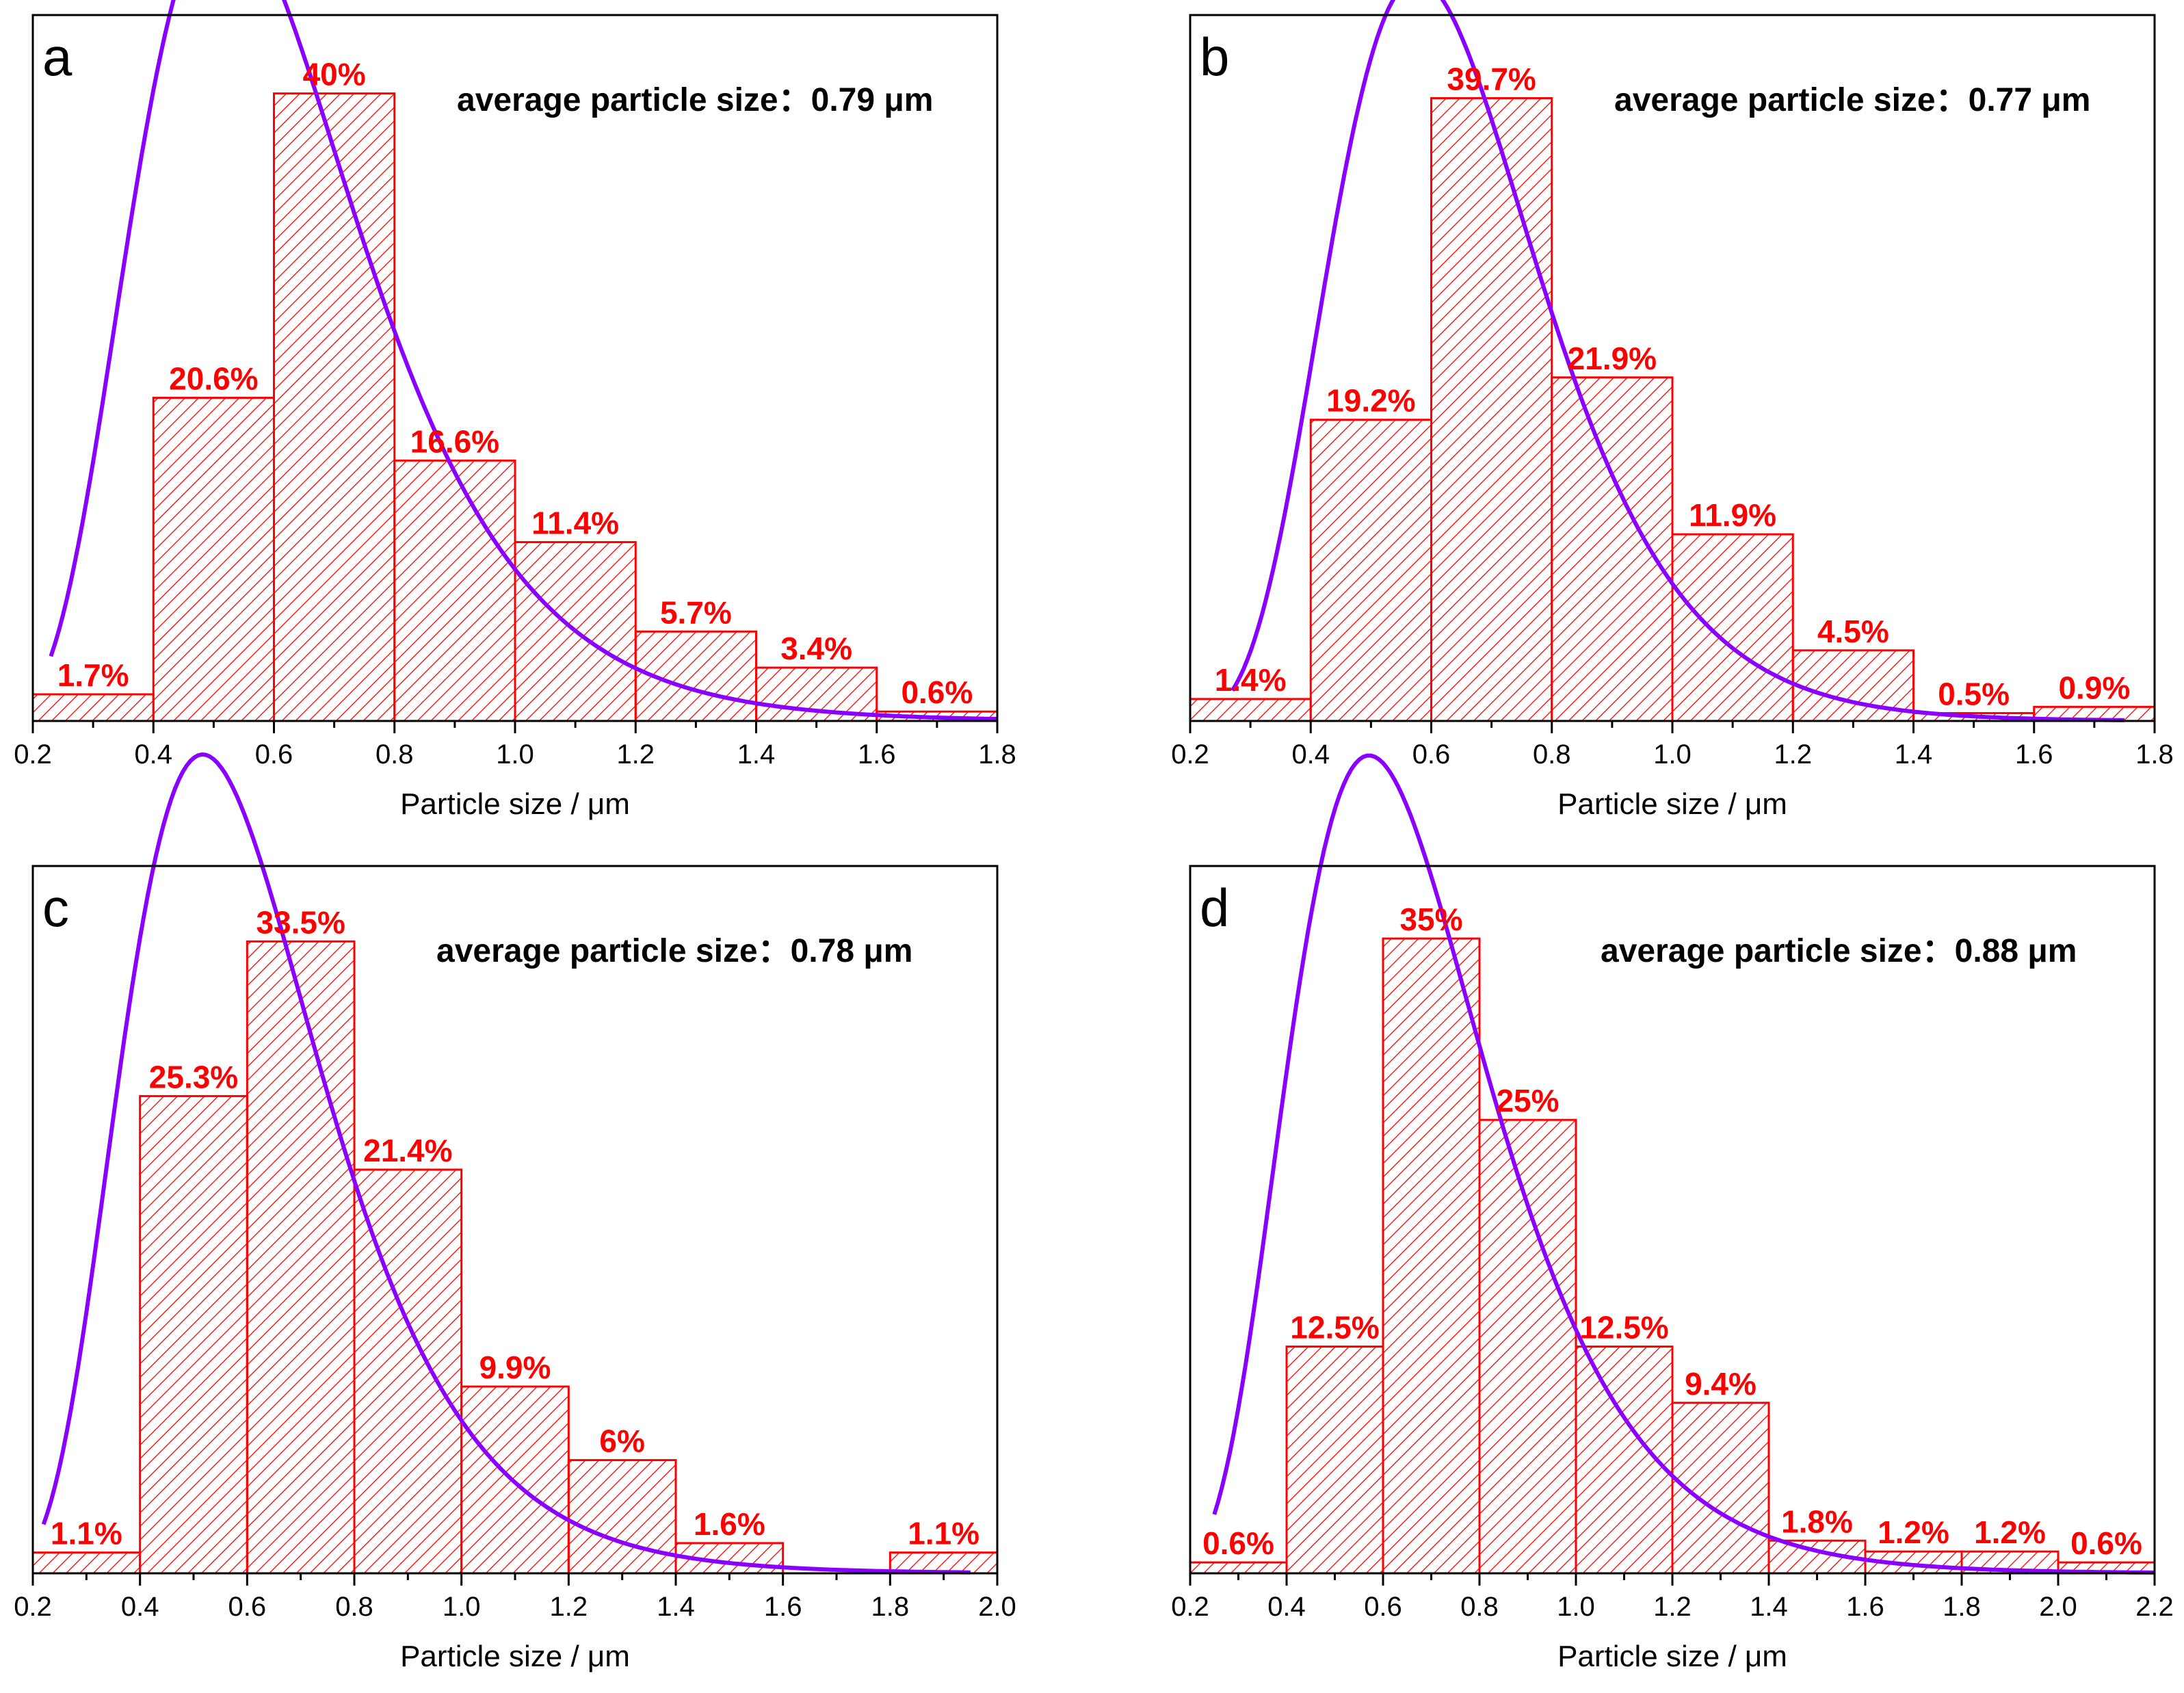 This screenshot has height=1693, width=2184. What do you see at coordinates (1612, 358) in the screenshot?
I see `bar-value-label: 21.9%` at bounding box center [1612, 358].